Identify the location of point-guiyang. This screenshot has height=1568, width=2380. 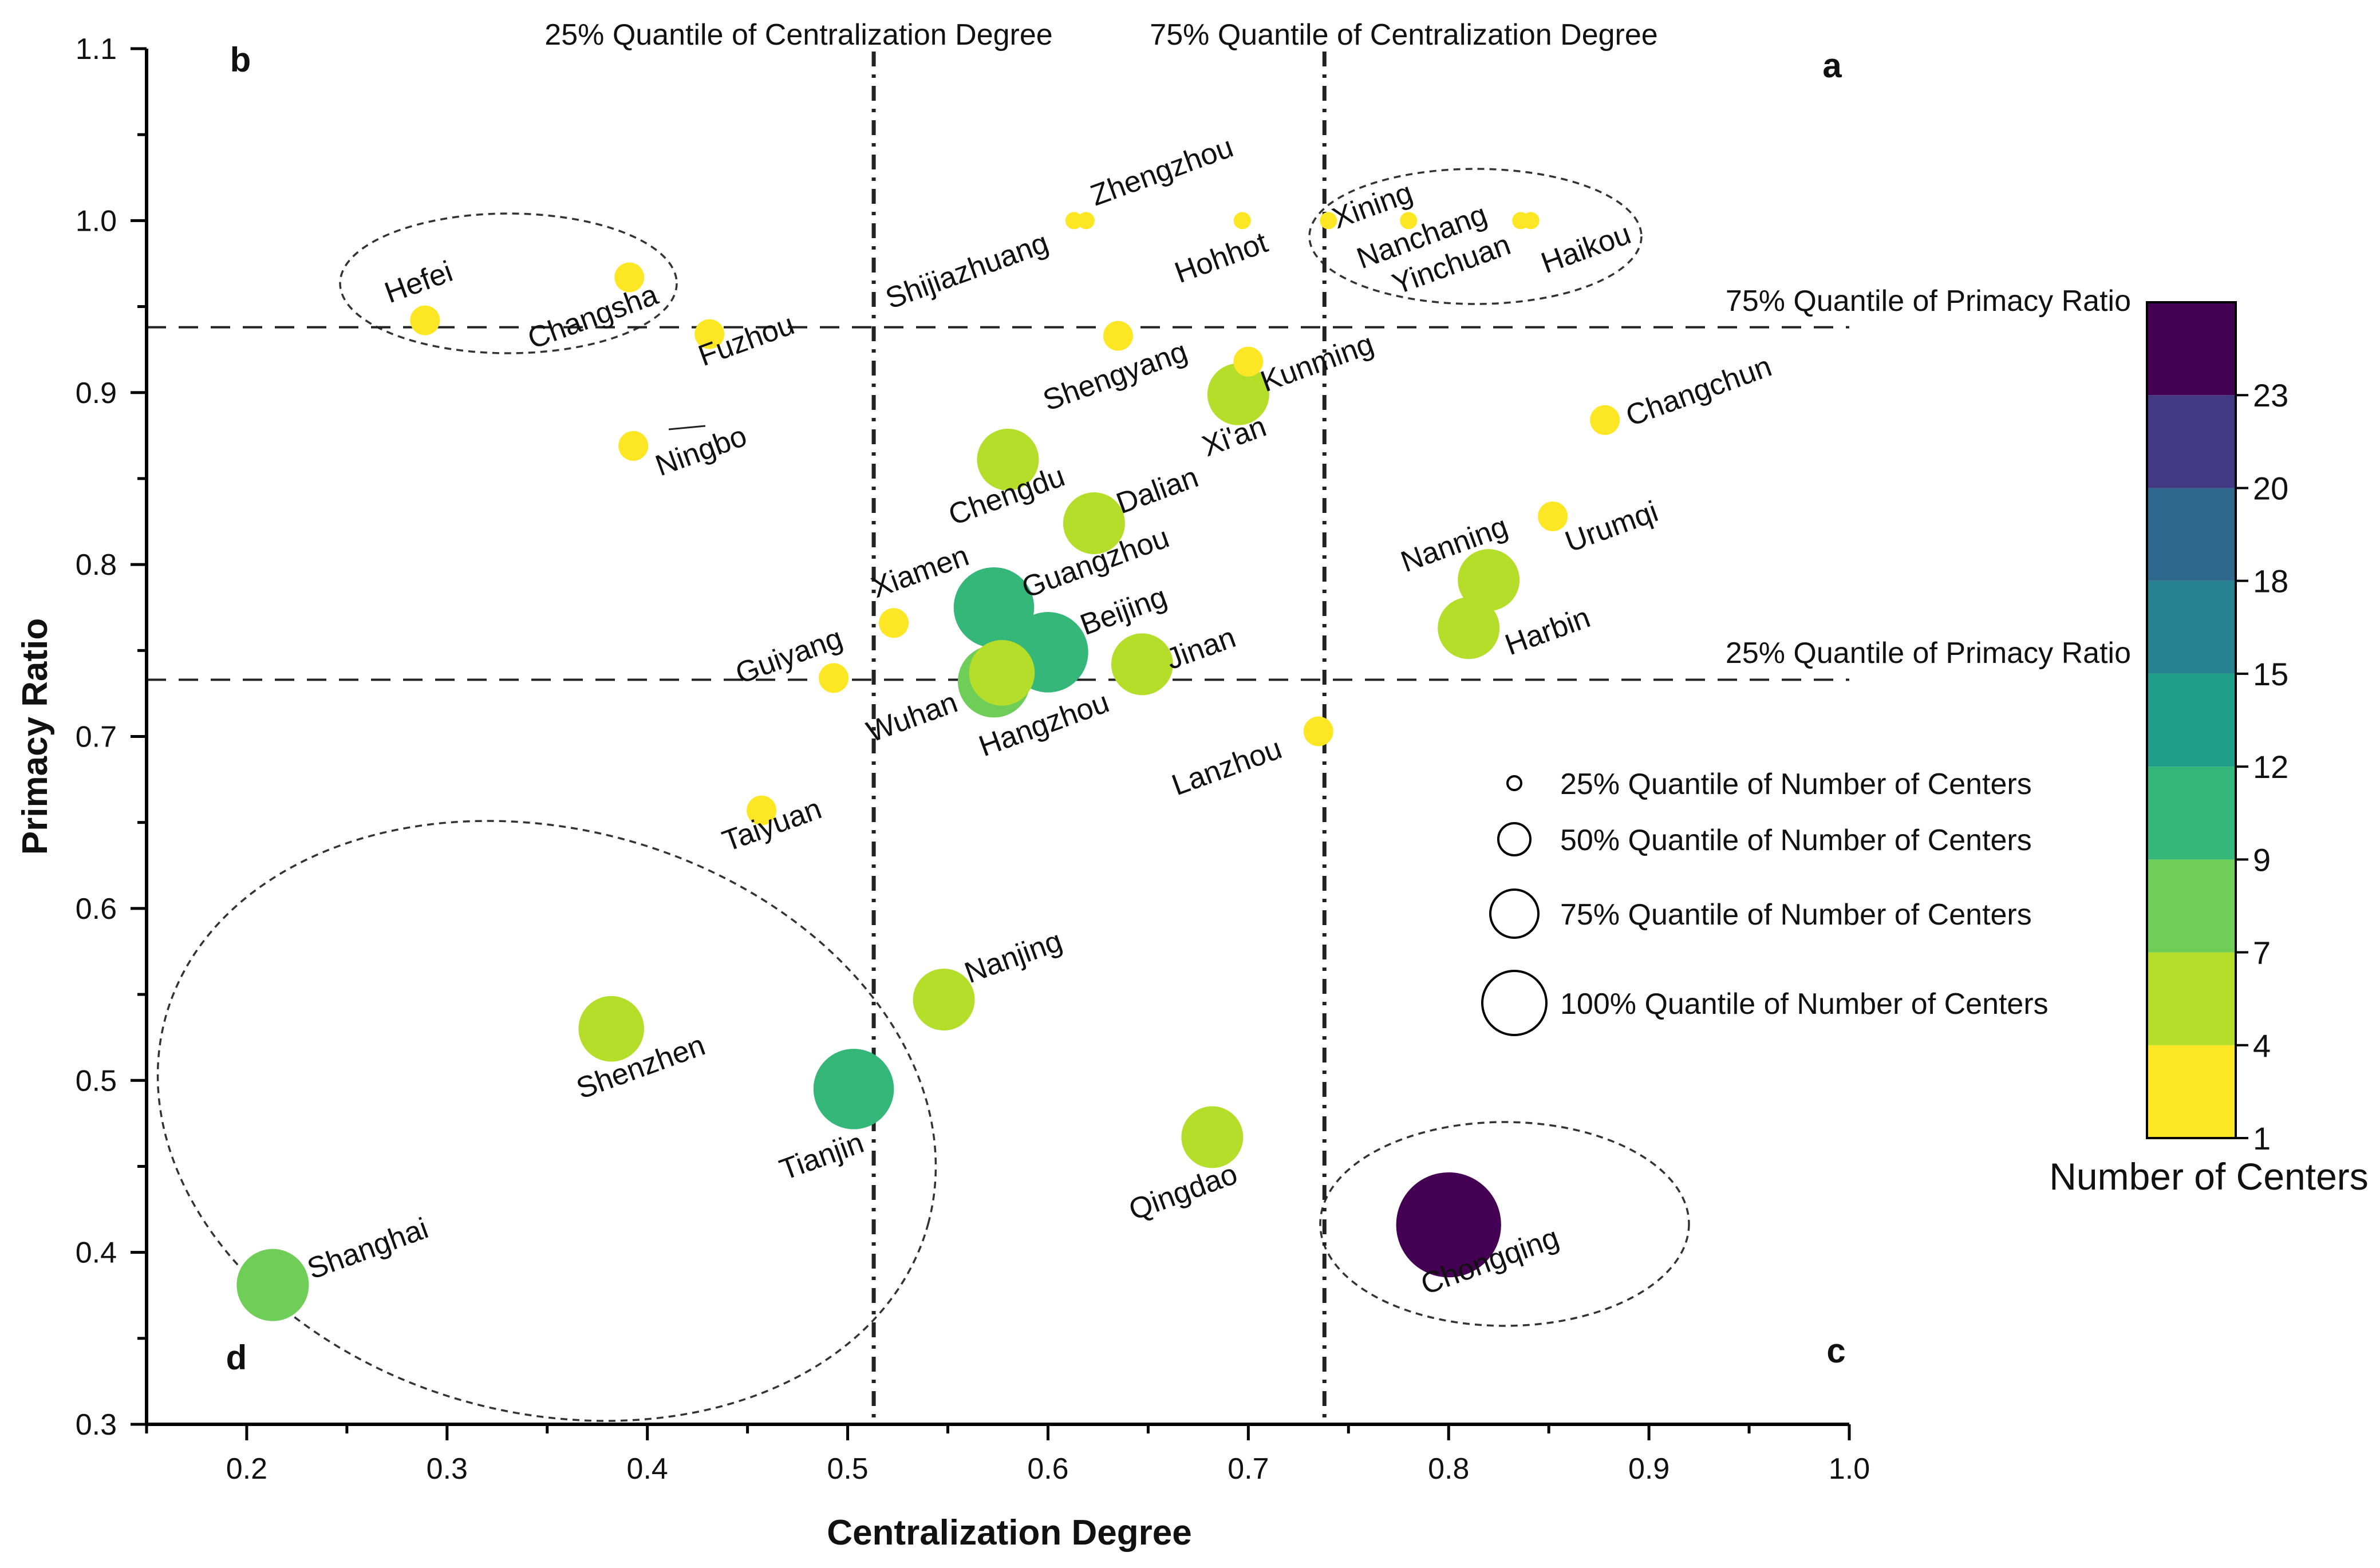
(834, 678).